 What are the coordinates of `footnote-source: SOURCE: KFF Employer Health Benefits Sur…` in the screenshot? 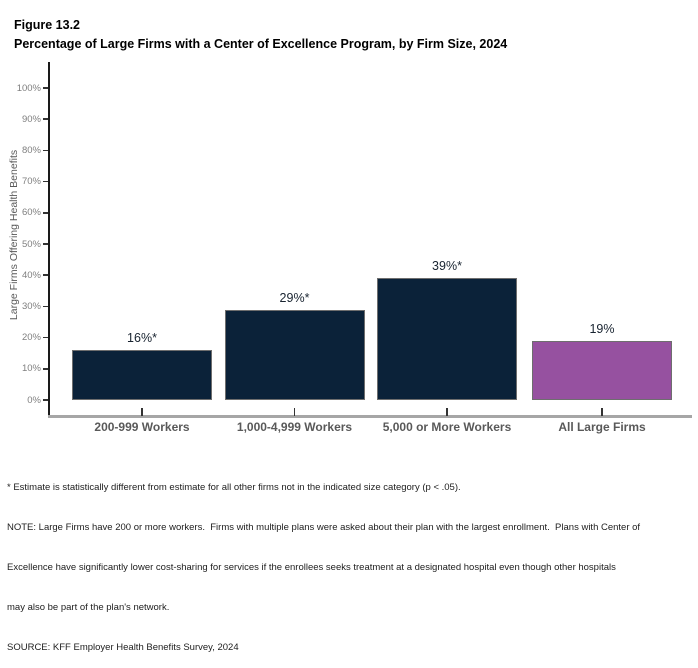 It's located at (123, 647).